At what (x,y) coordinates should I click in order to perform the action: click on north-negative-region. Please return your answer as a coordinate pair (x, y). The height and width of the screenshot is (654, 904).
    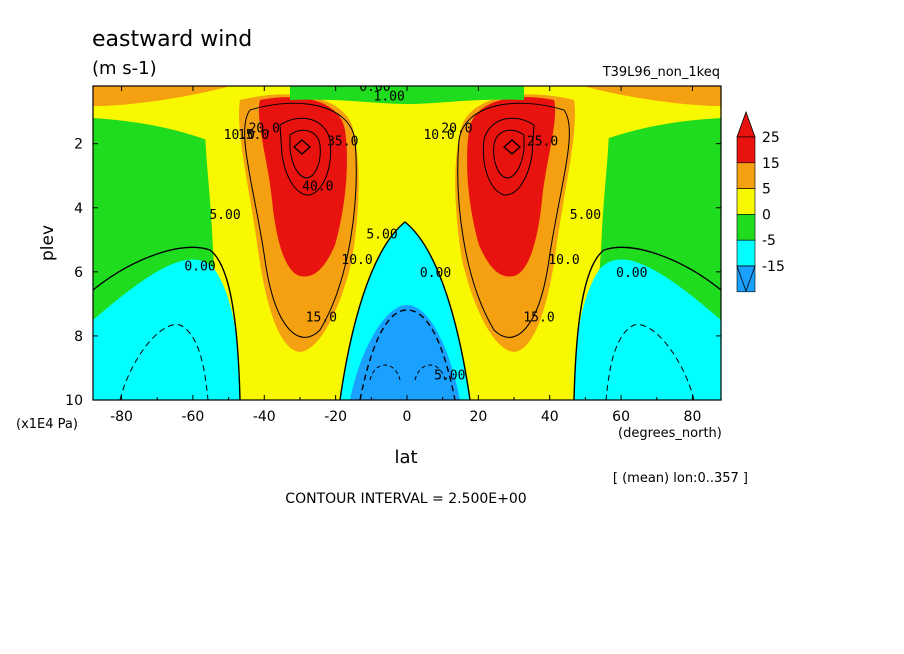
    Looking at the image, I should click on (647, 329).